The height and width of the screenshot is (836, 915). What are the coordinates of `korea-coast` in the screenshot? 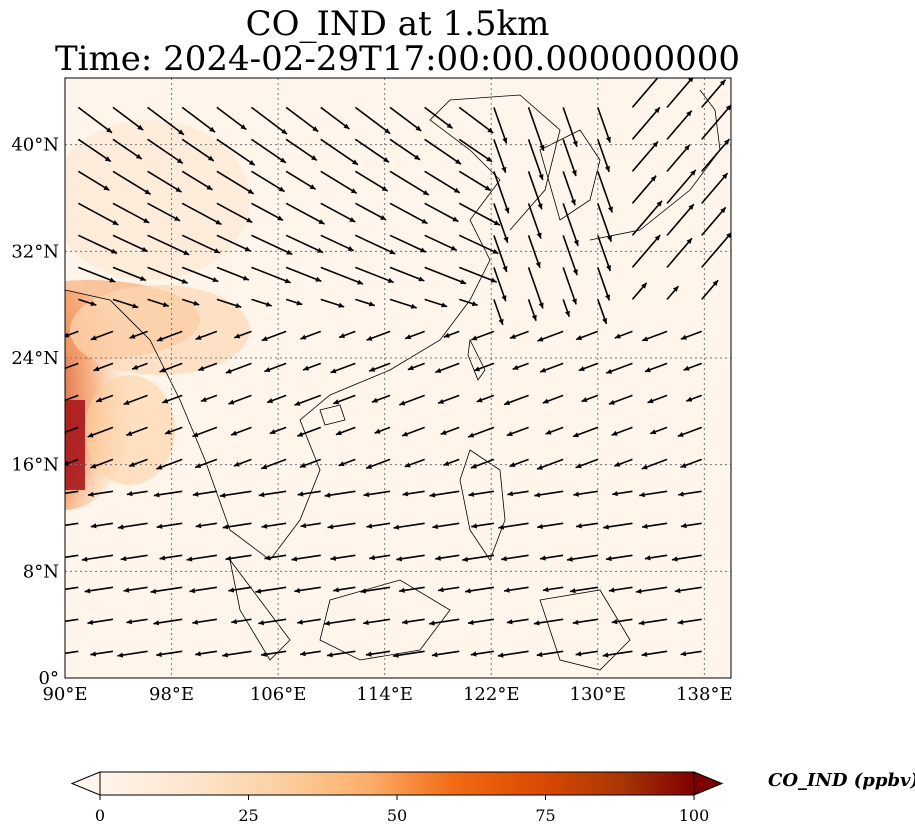 It's located at (570, 175).